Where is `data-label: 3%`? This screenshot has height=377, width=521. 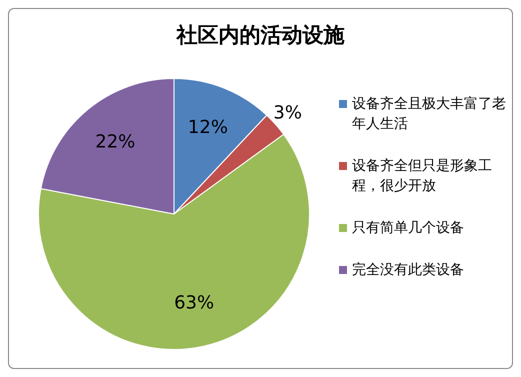
data-label: 3% is located at coordinates (287, 113).